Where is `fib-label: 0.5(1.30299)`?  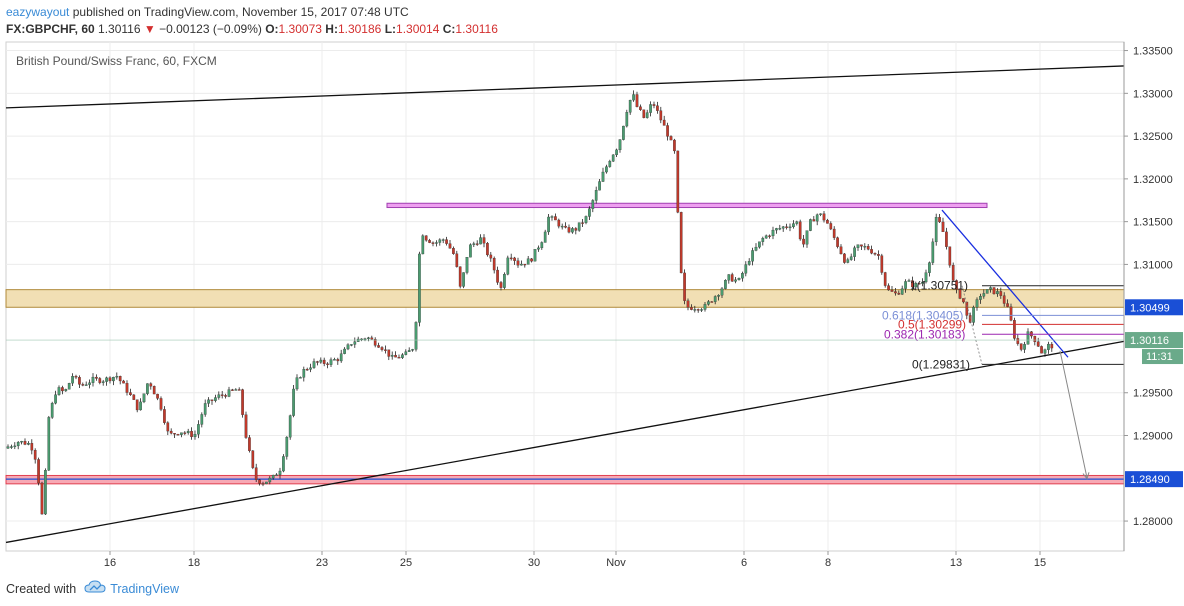
fib-label: 0.5(1.30299) is located at coordinates (932, 324).